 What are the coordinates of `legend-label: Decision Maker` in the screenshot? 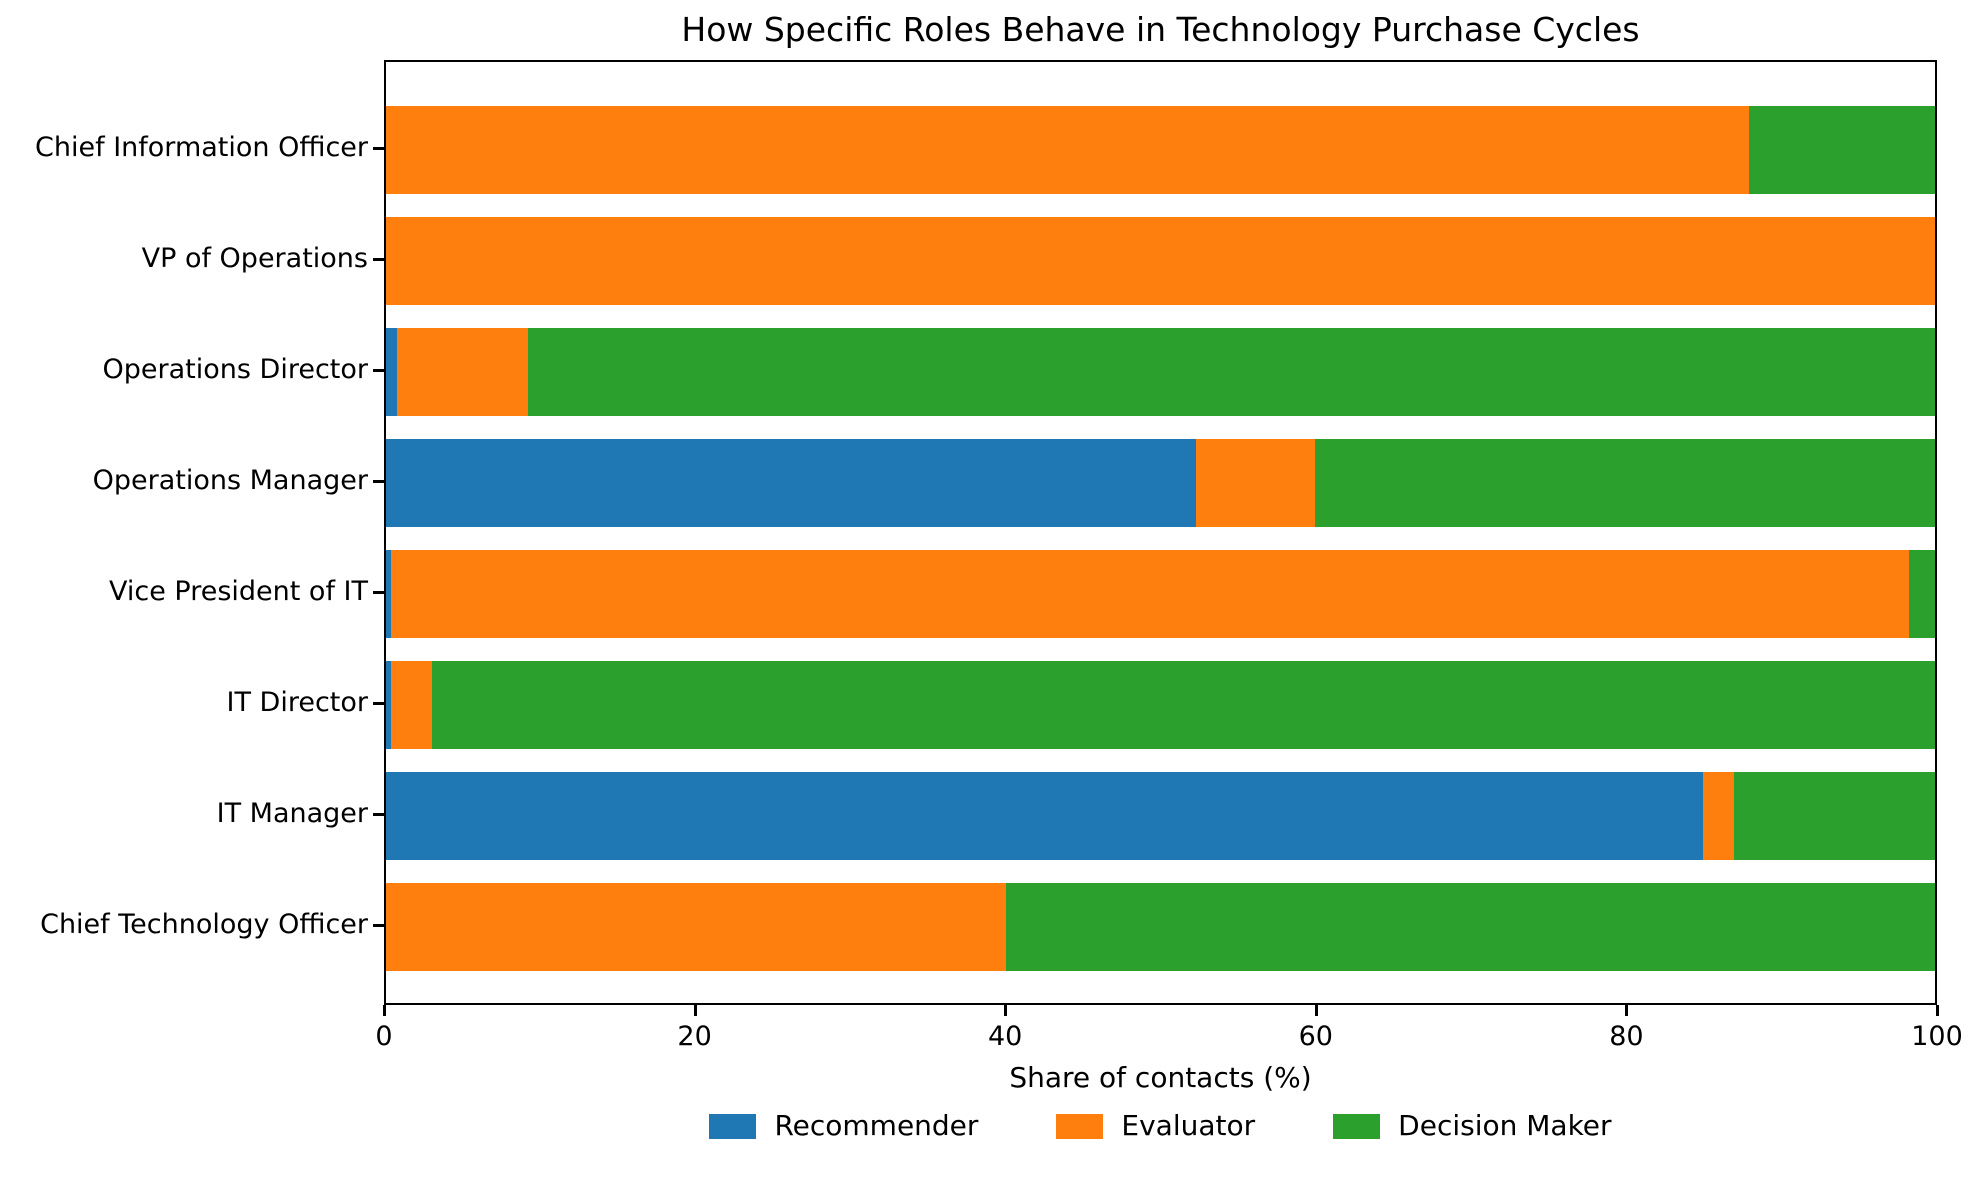 It's located at (1505, 1125).